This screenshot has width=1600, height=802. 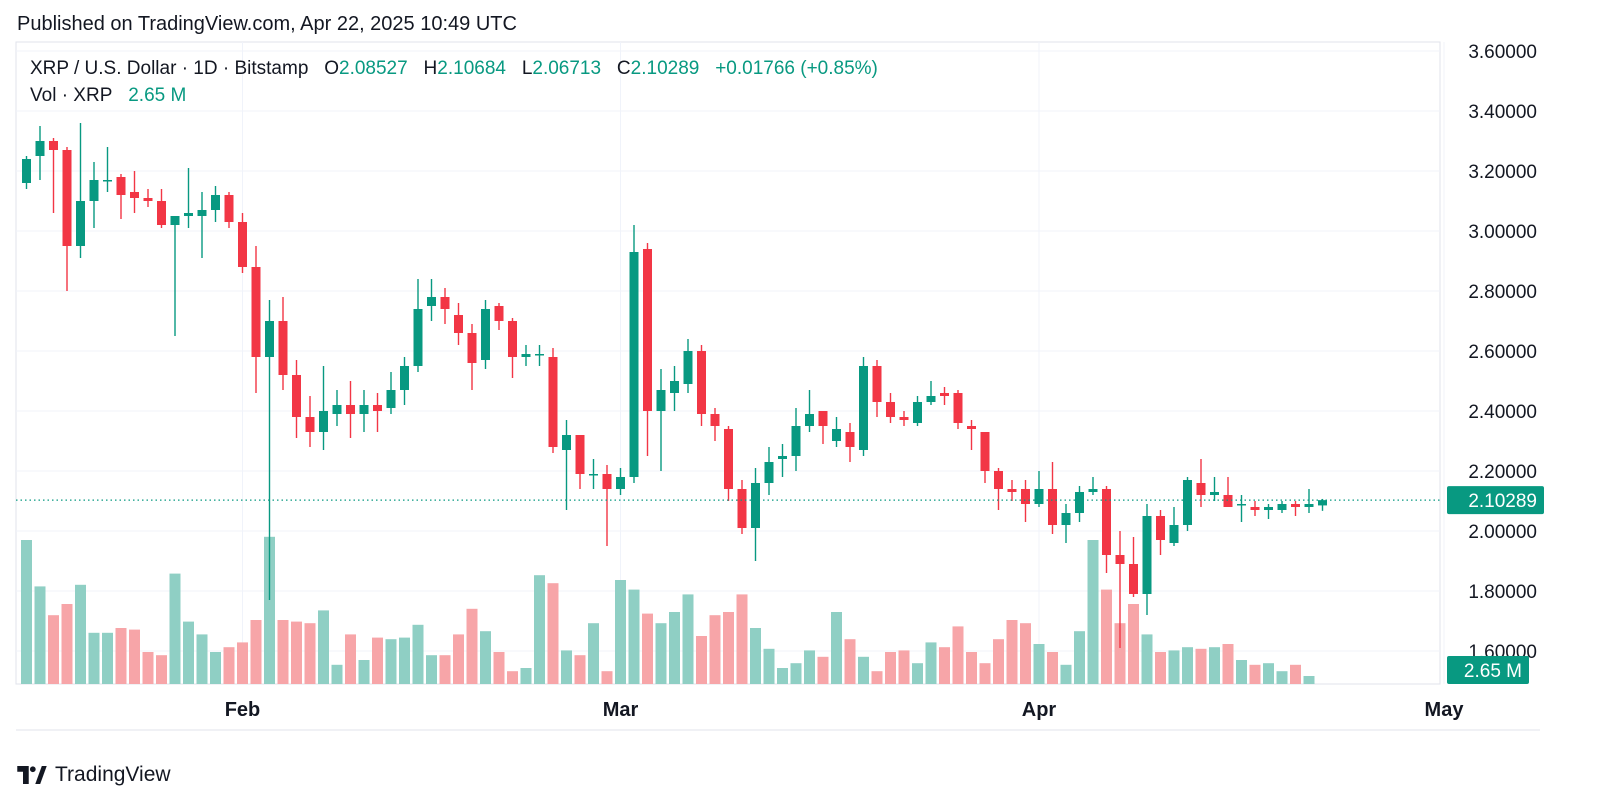 What do you see at coordinates (1502, 501) in the screenshot?
I see `last-price-label: 2.10289` at bounding box center [1502, 501].